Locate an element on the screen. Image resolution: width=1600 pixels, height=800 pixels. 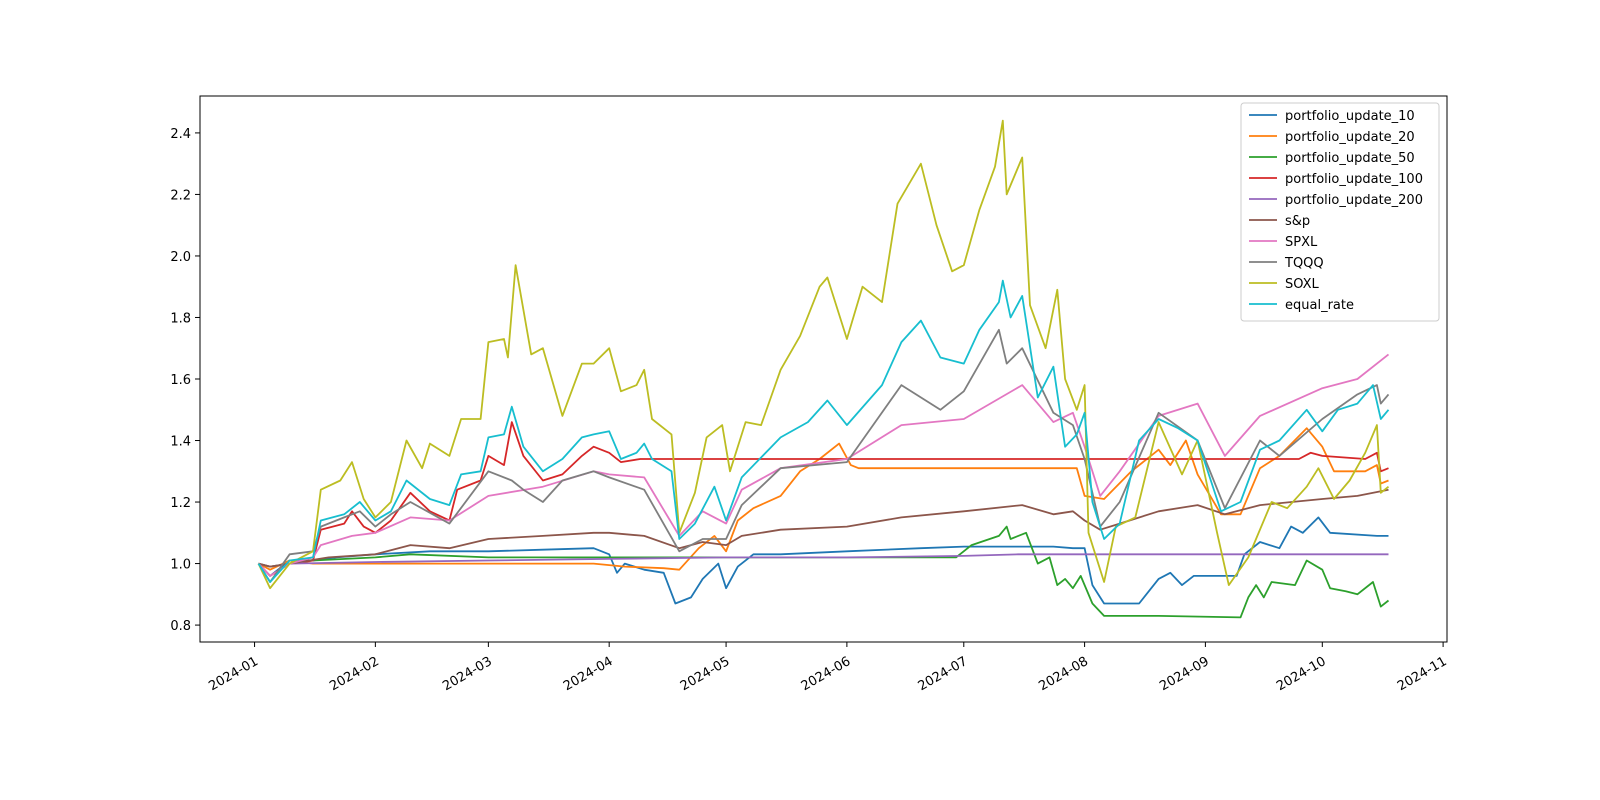
y-tick-label: 1.8 is located at coordinates (180, 318).